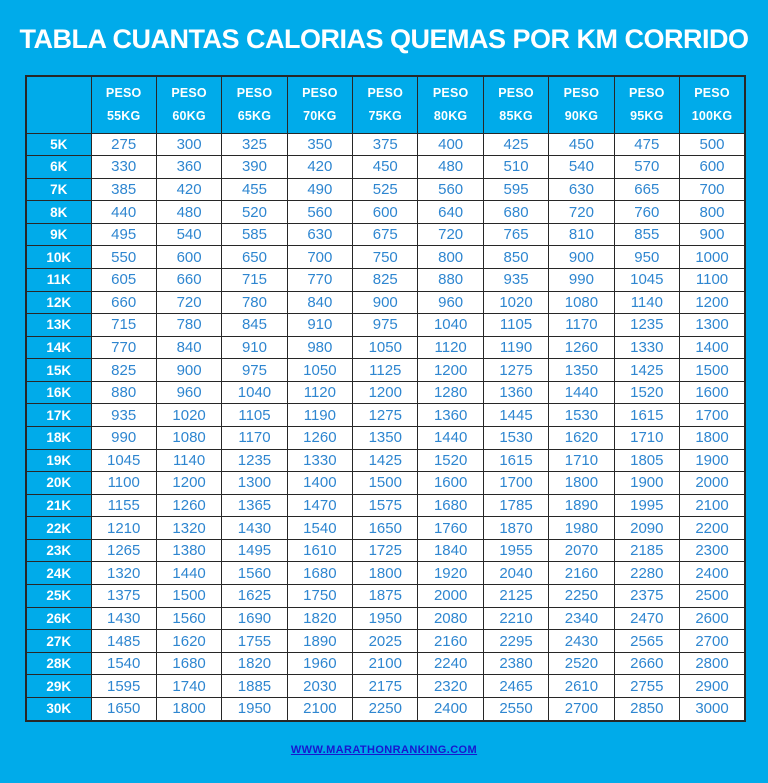 The width and height of the screenshot is (768, 783). What do you see at coordinates (385, 618) in the screenshot?
I see `calorie-cell: 1950` at bounding box center [385, 618].